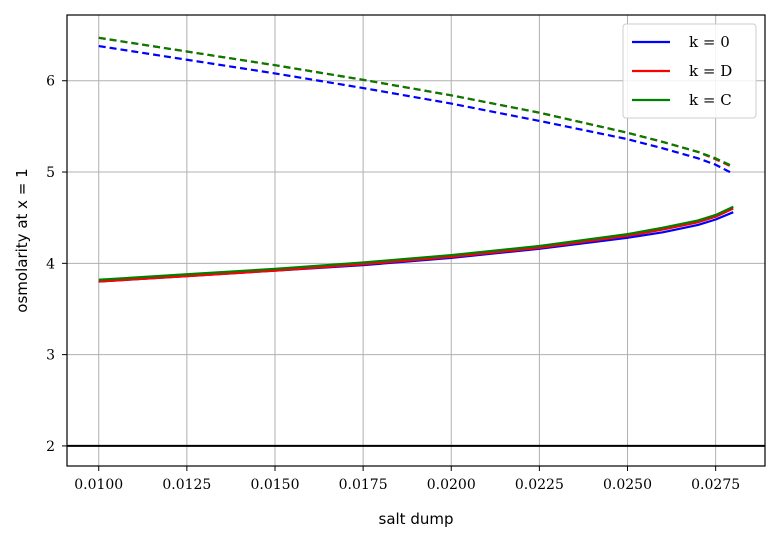 This screenshot has width=779, height=542. I want to click on legend: k = 0 k = D k = C, so click(689, 71).